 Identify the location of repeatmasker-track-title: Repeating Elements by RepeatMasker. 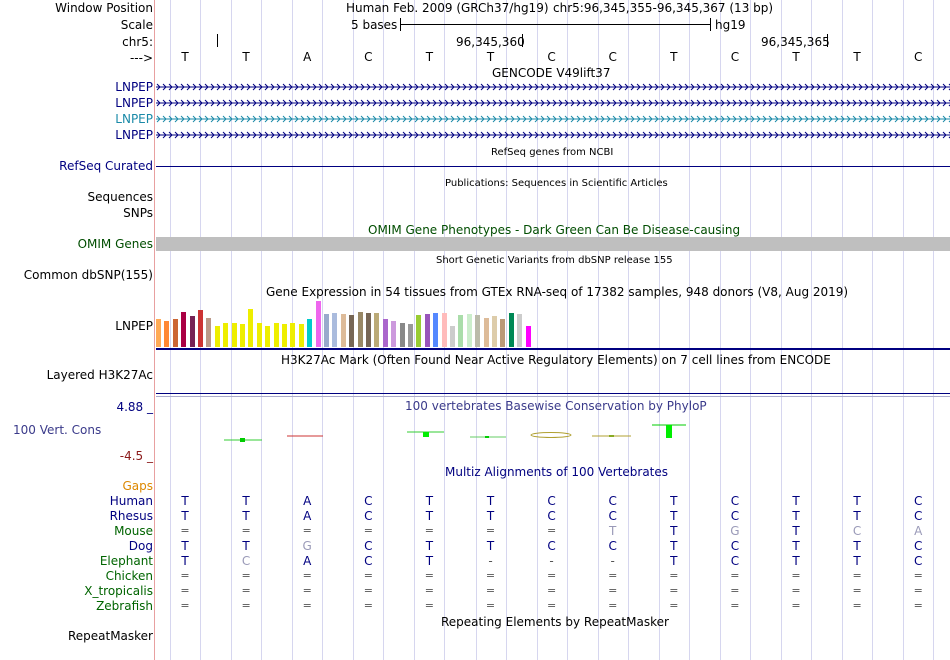
(555, 622).